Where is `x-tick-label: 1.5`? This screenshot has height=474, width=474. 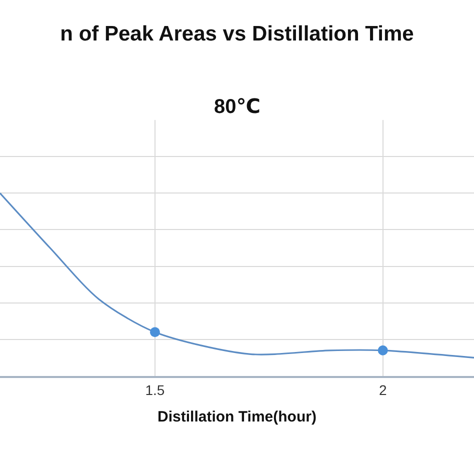
x-tick-label: 1.5 is located at coordinates (155, 390).